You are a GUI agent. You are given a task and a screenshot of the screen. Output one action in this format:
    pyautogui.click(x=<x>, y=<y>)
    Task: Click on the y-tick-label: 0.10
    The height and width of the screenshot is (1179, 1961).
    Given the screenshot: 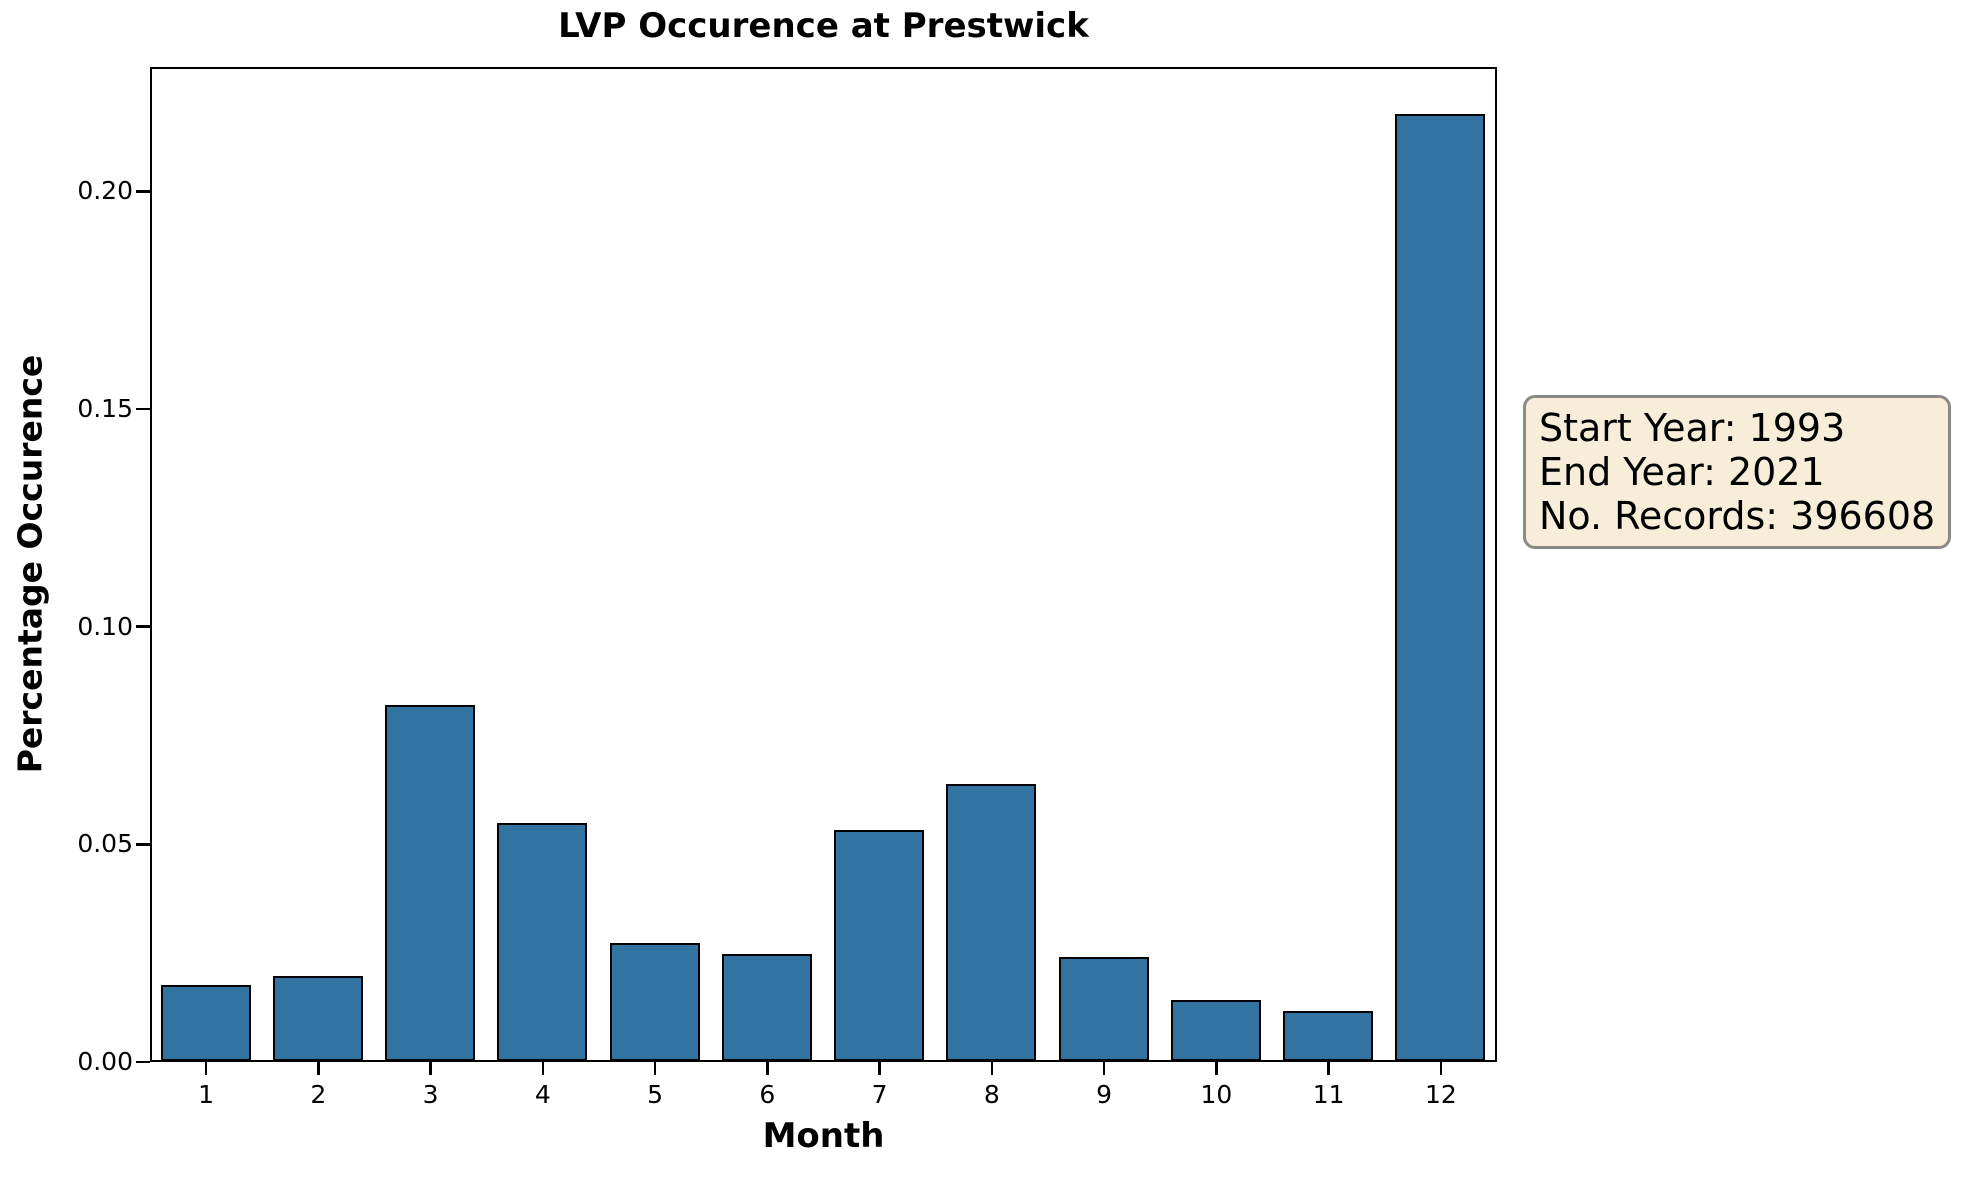 What is the action you would take?
    pyautogui.click(x=105, y=626)
    